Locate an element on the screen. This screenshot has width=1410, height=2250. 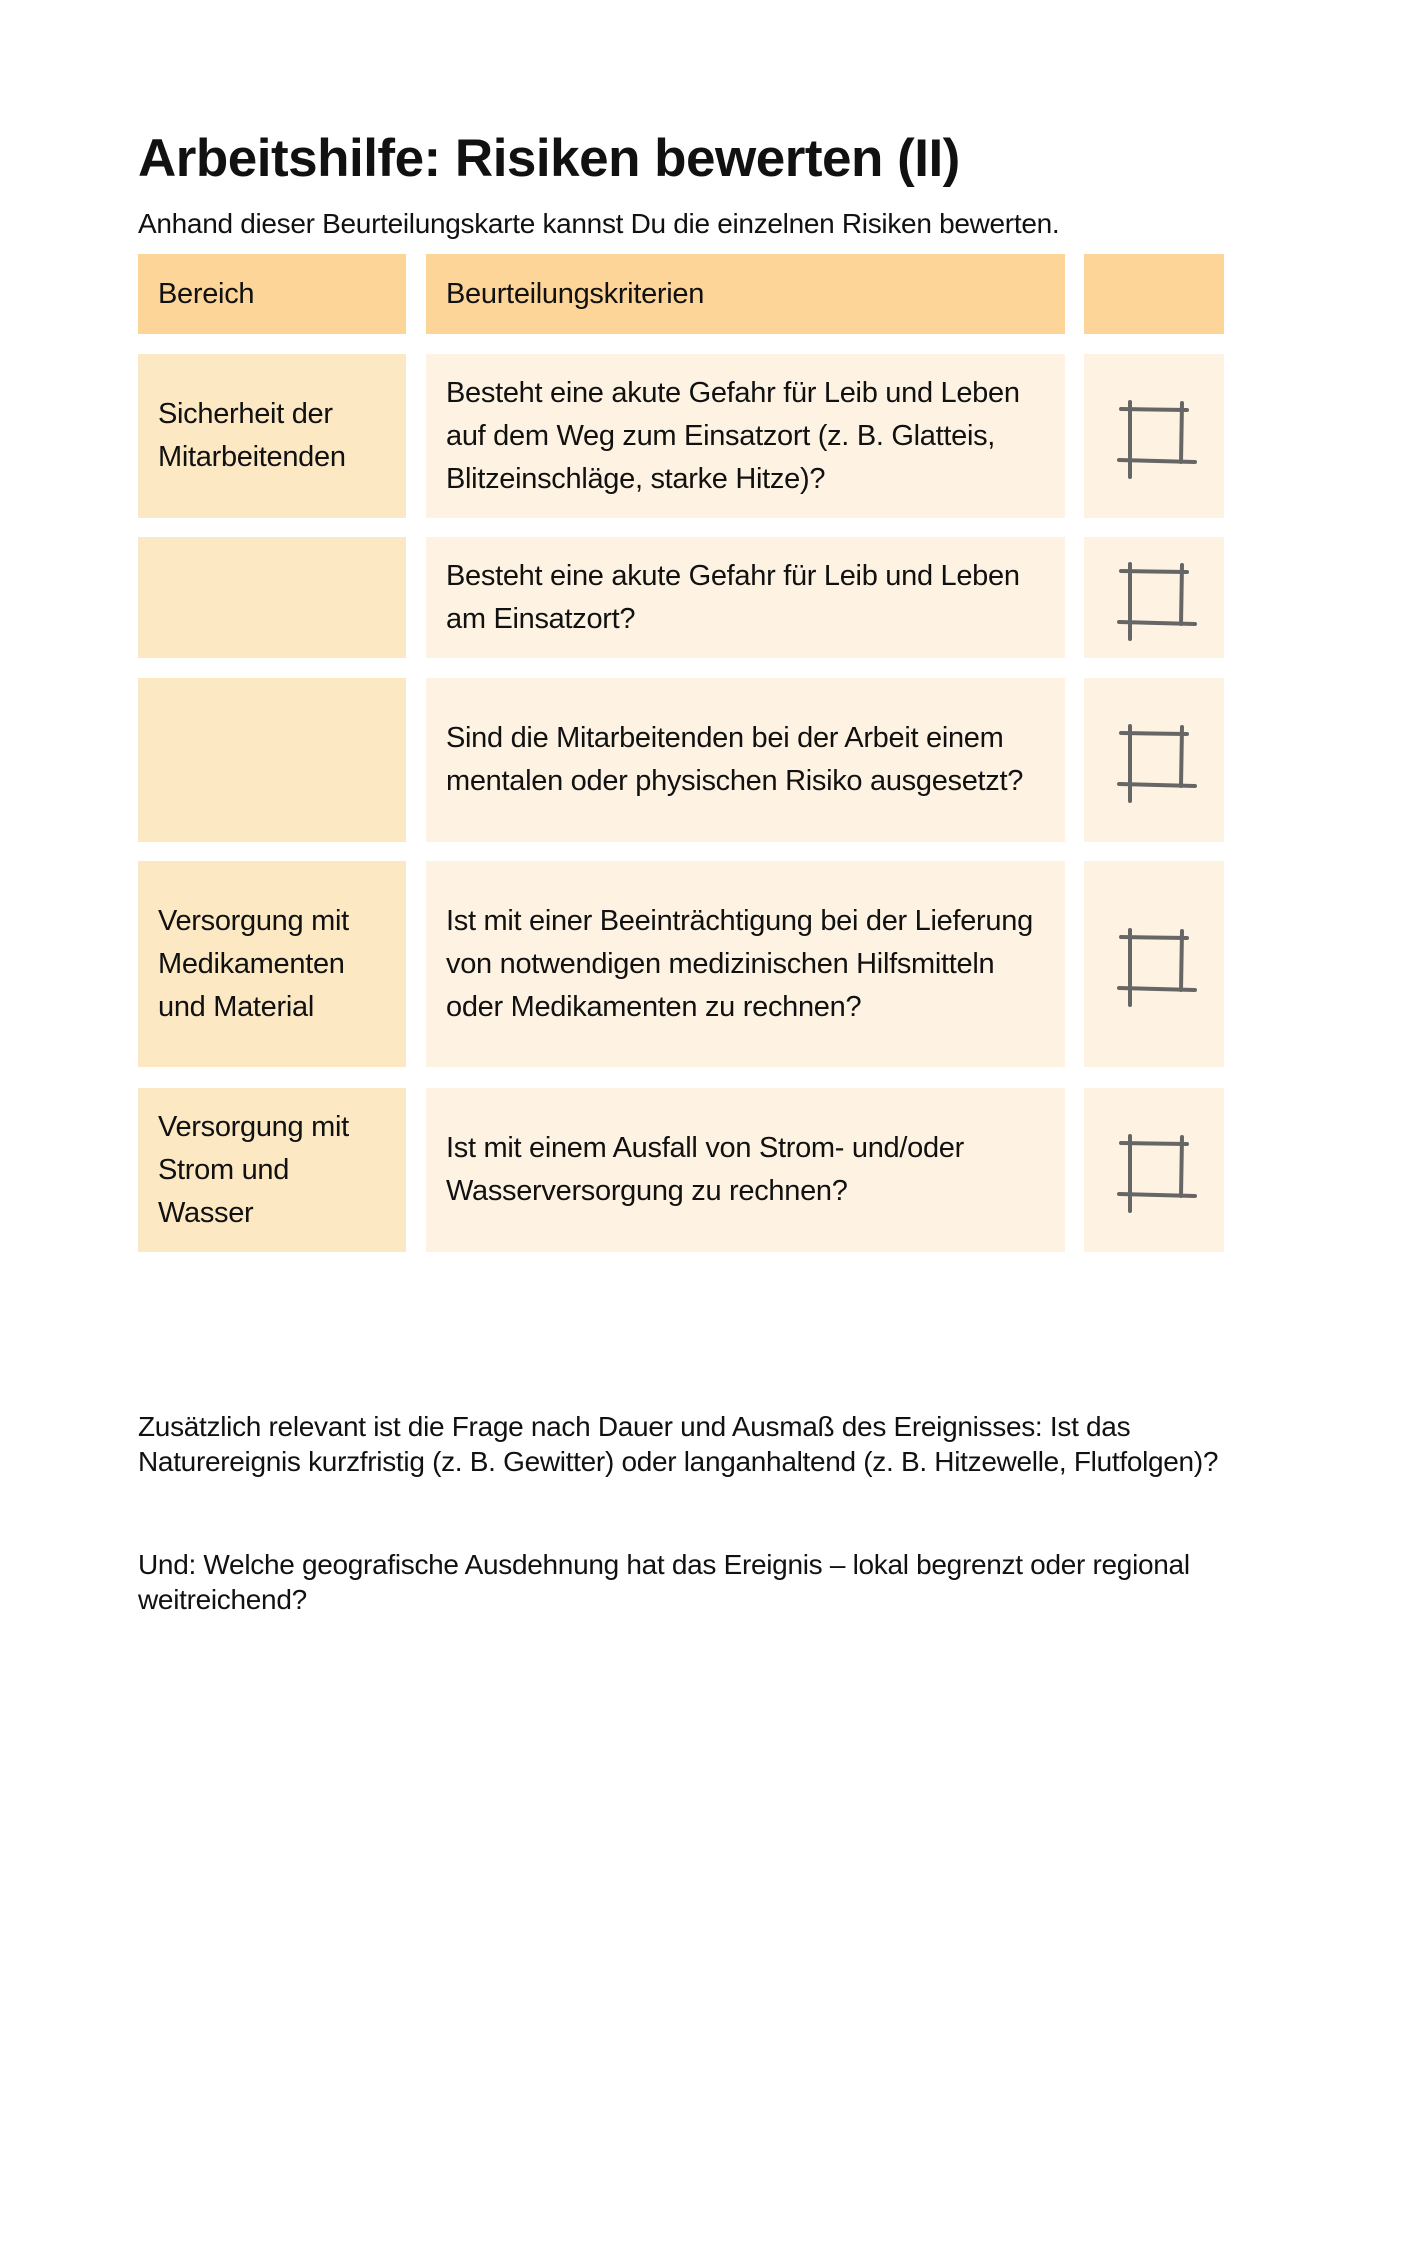
header-kriterien: Beurteilungskriterien is located at coordinates (745, 294).